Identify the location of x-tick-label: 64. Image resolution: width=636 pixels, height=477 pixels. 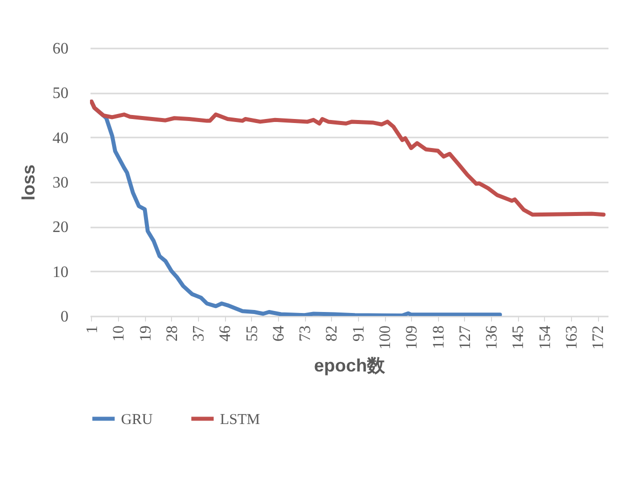
(279, 334).